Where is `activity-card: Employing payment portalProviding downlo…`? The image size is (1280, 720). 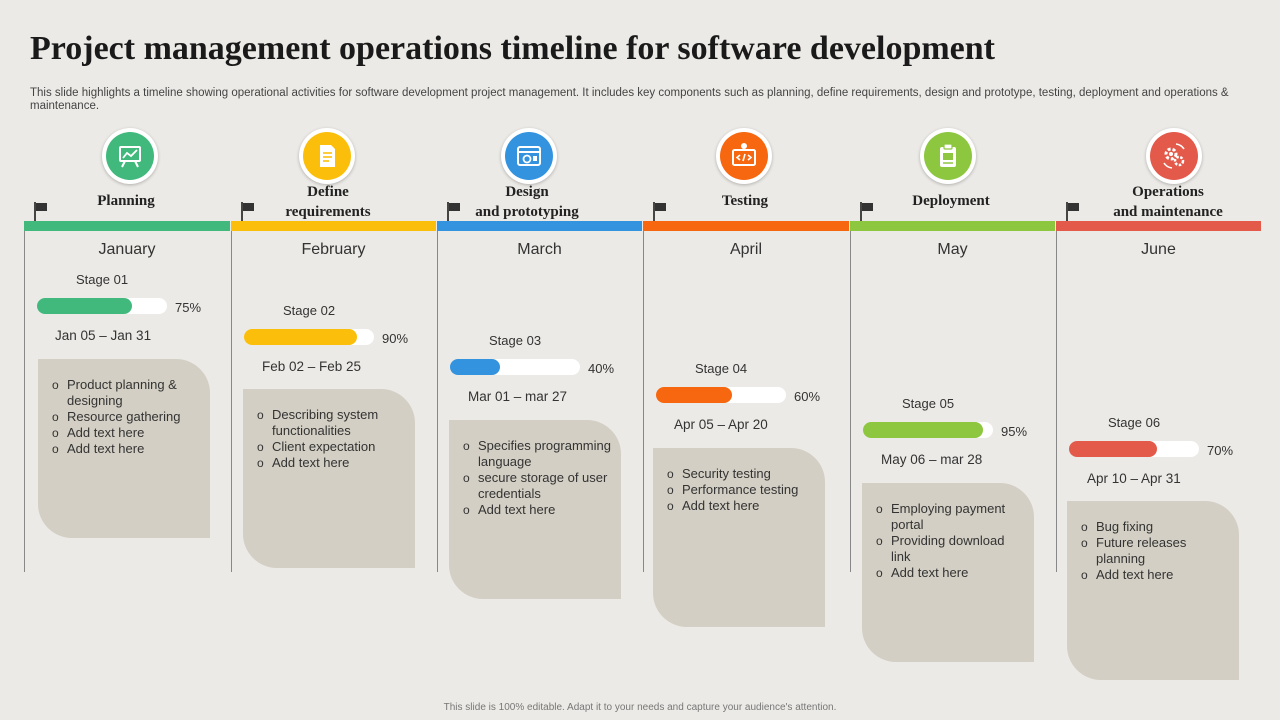 activity-card: Employing payment portalProviding downlo… is located at coordinates (948, 572).